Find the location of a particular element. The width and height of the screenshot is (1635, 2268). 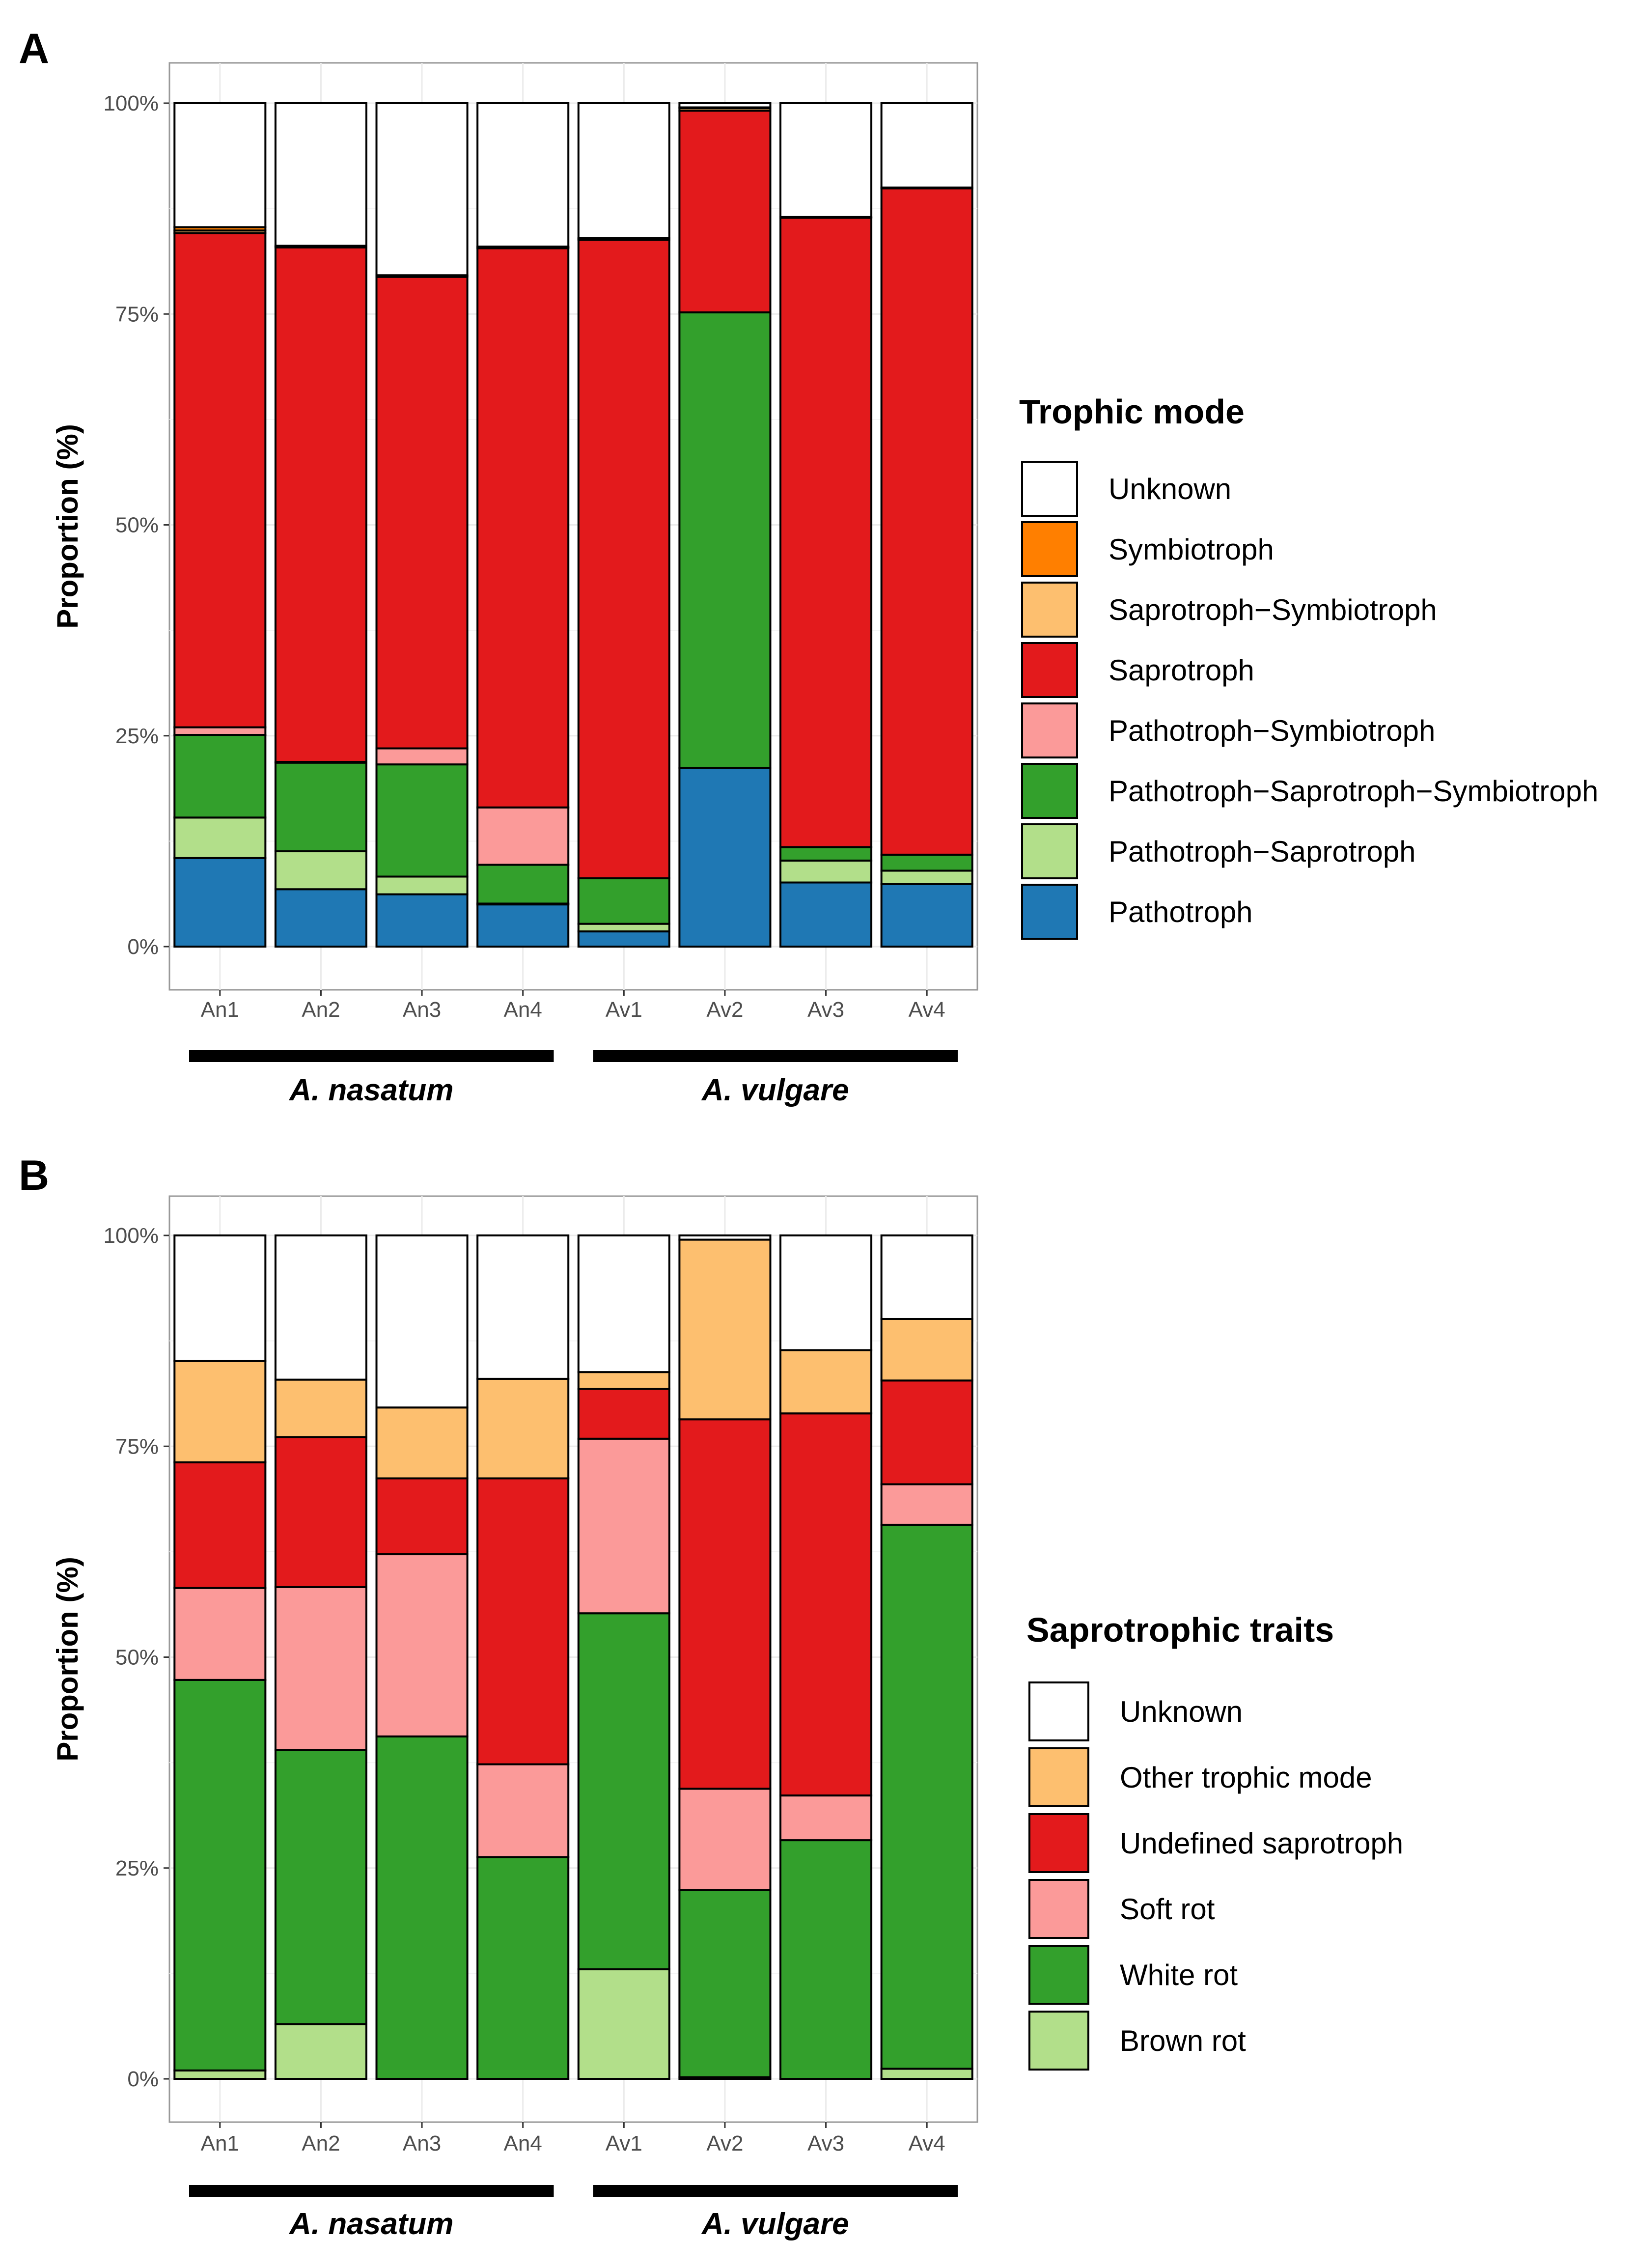

y-tick-label: 0% is located at coordinates (143, 2079).